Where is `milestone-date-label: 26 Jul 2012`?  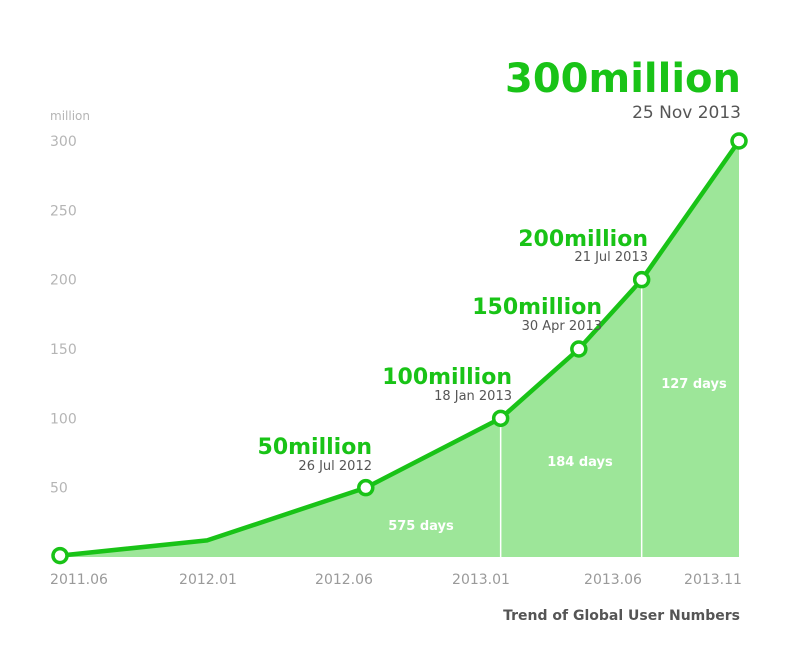 milestone-date-label: 26 Jul 2012 is located at coordinates (335, 466).